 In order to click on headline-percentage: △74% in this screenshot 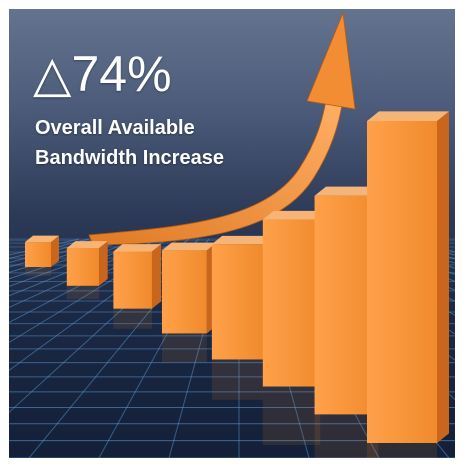, I will do `click(102, 74)`.